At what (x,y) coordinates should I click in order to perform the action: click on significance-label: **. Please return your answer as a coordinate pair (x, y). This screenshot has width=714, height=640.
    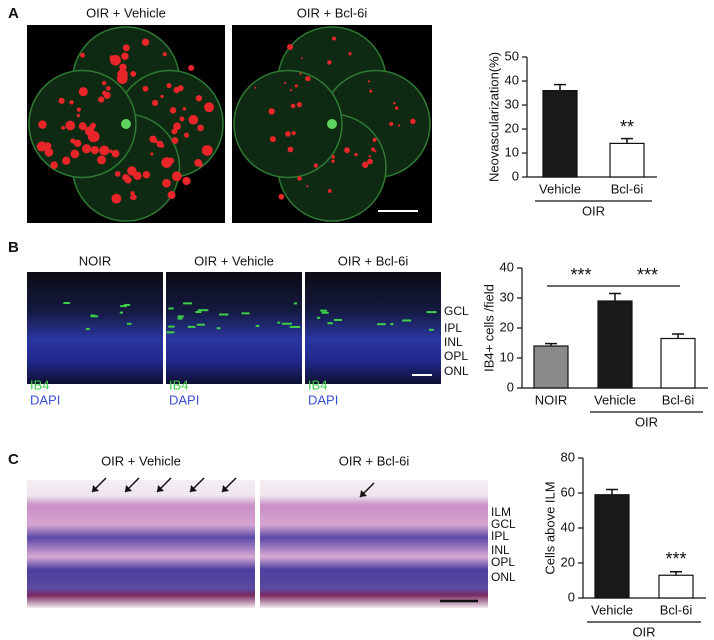
    Looking at the image, I should click on (627, 127).